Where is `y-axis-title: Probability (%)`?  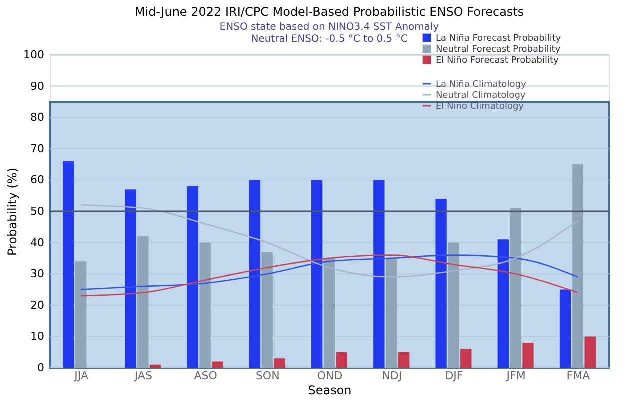
y-axis-title: Probability (%) is located at coordinates (13, 212).